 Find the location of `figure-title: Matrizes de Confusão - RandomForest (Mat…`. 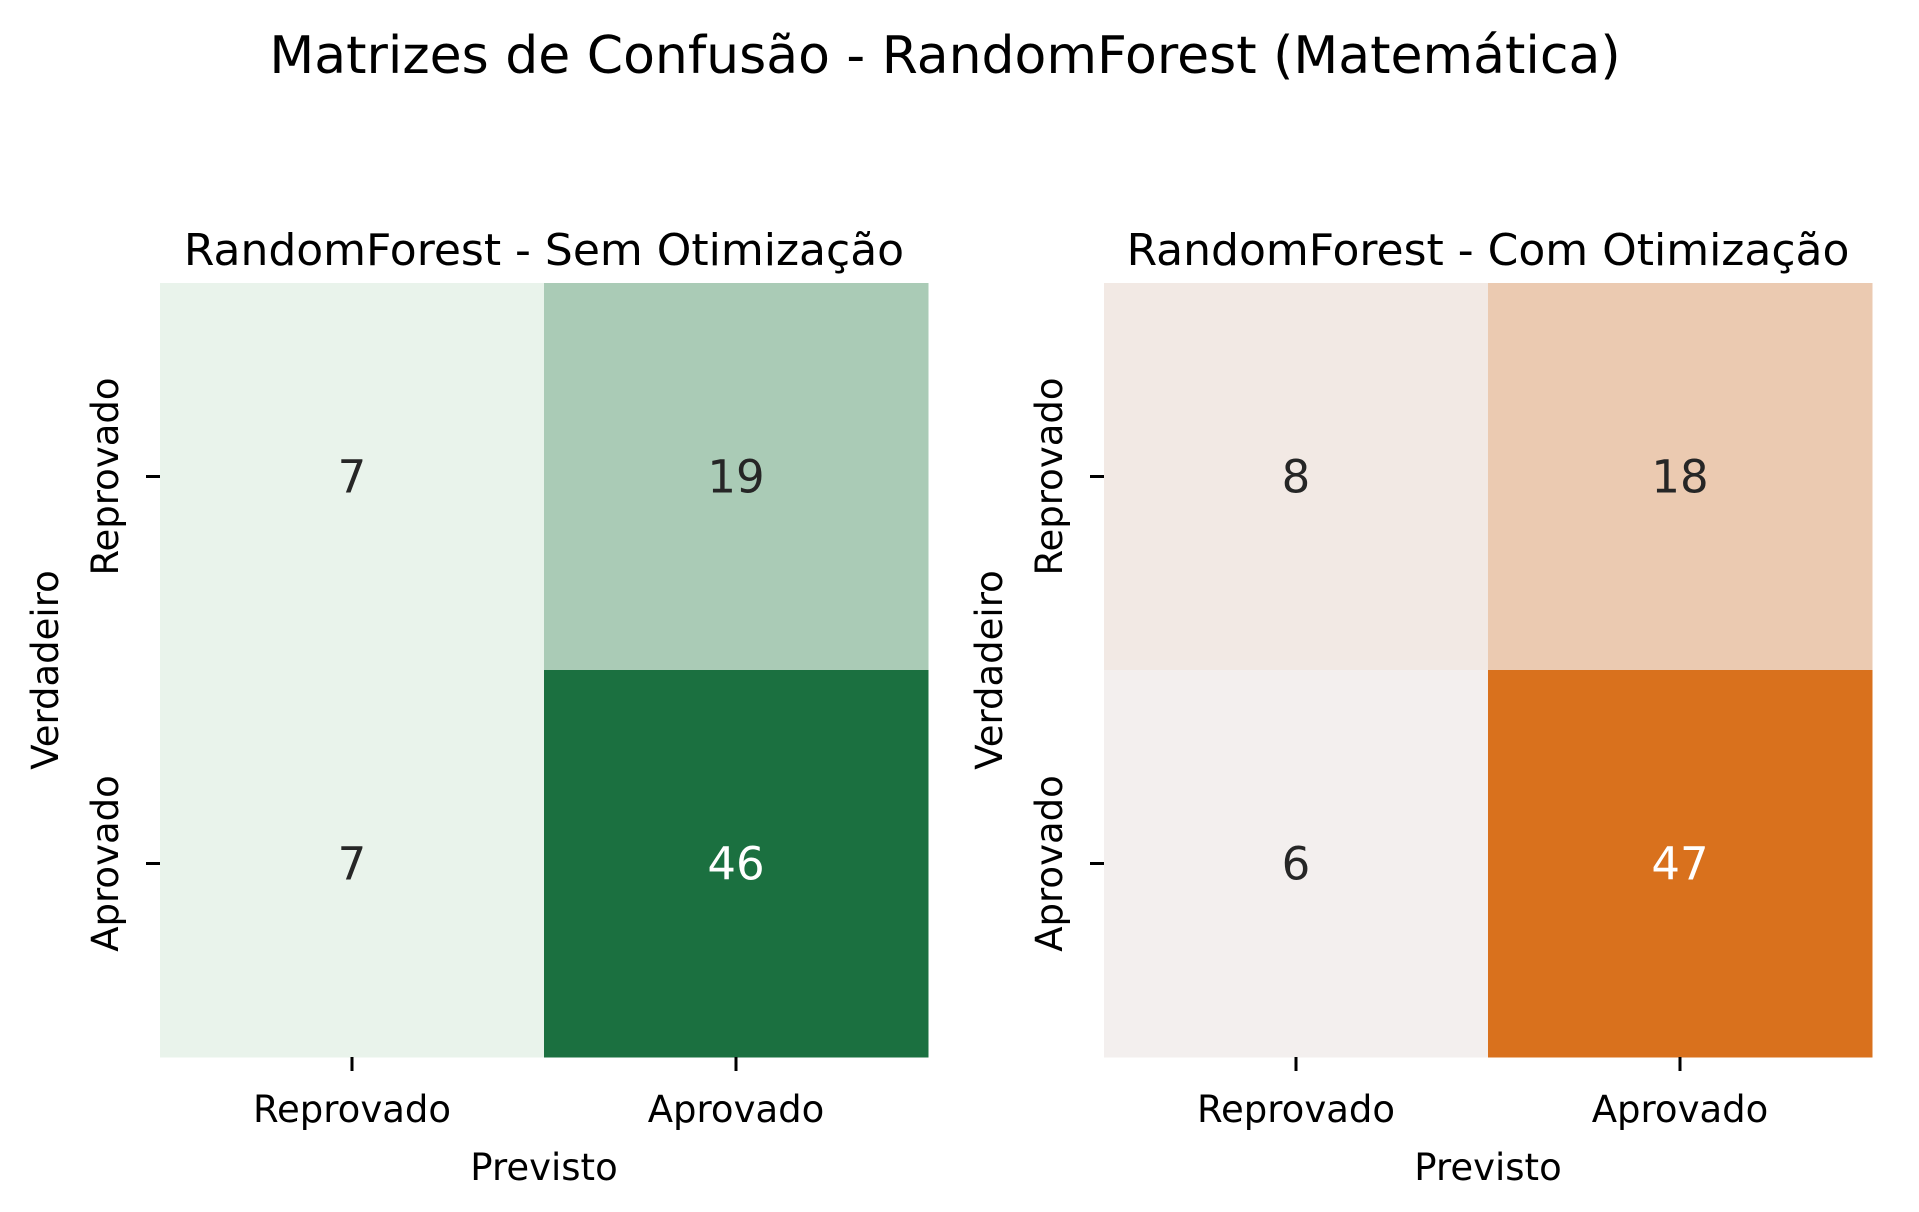

figure-title: Matrizes de Confusão - RandomForest (Mat… is located at coordinates (944, 56).